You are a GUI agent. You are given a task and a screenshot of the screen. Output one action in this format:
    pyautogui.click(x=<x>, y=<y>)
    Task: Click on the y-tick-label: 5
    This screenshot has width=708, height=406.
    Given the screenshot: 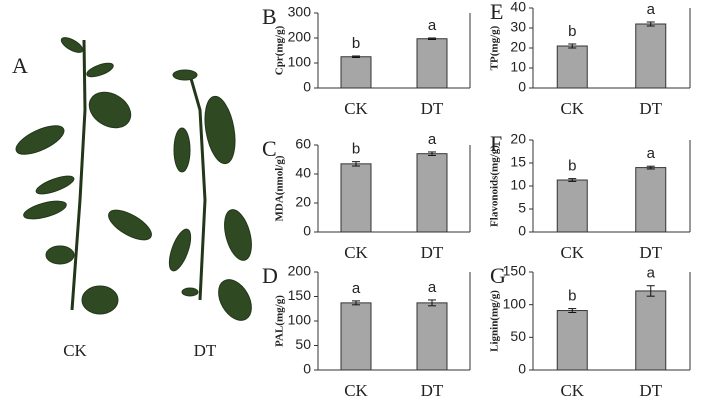 What is the action you would take?
    pyautogui.click(x=522, y=208)
    